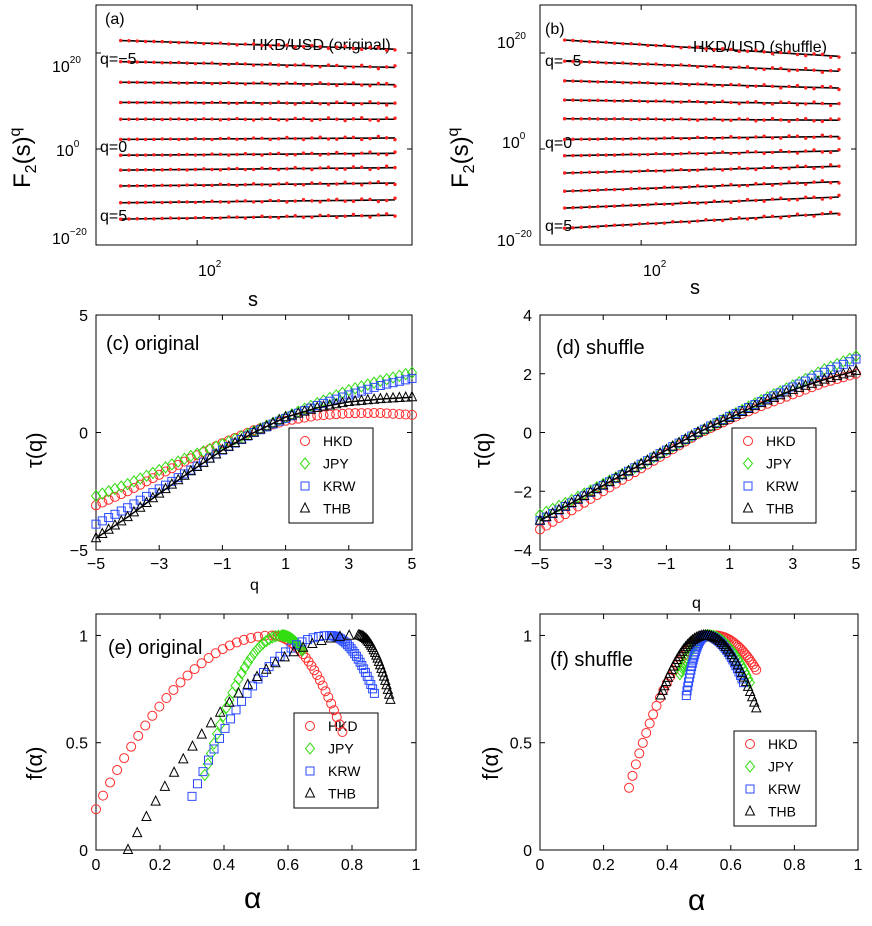 The height and width of the screenshot is (926, 872). I want to click on legend-marker-jpy, so click(750, 766).